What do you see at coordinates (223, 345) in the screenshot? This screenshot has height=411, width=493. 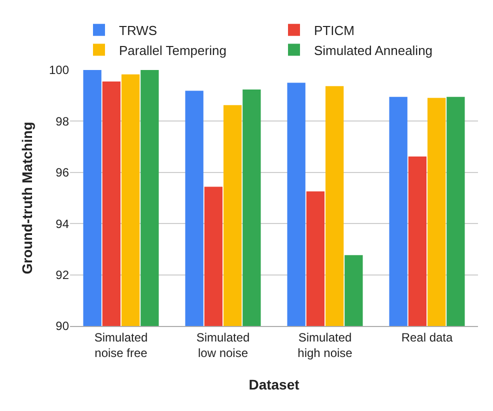 I see `x-tick-label: Simulated low noise` at bounding box center [223, 345].